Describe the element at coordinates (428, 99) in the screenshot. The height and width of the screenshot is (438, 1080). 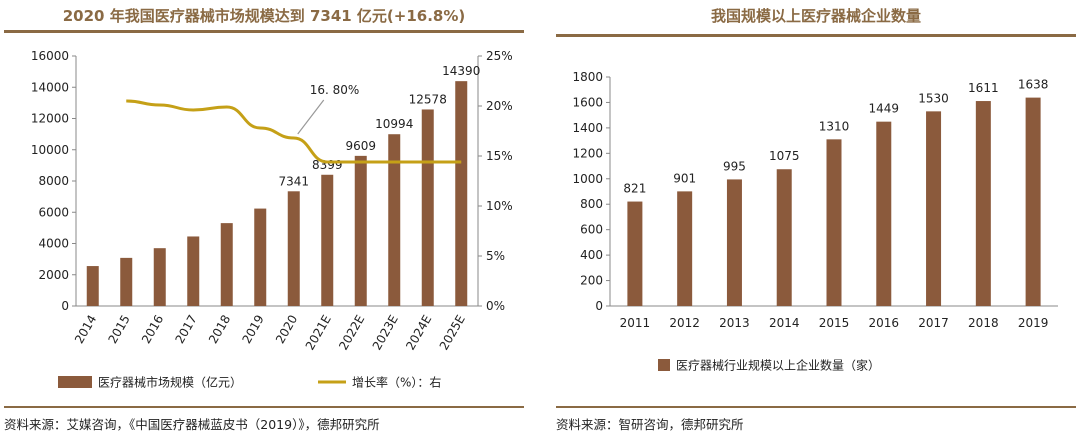
I see `bar-data-label: 12578` at that location.